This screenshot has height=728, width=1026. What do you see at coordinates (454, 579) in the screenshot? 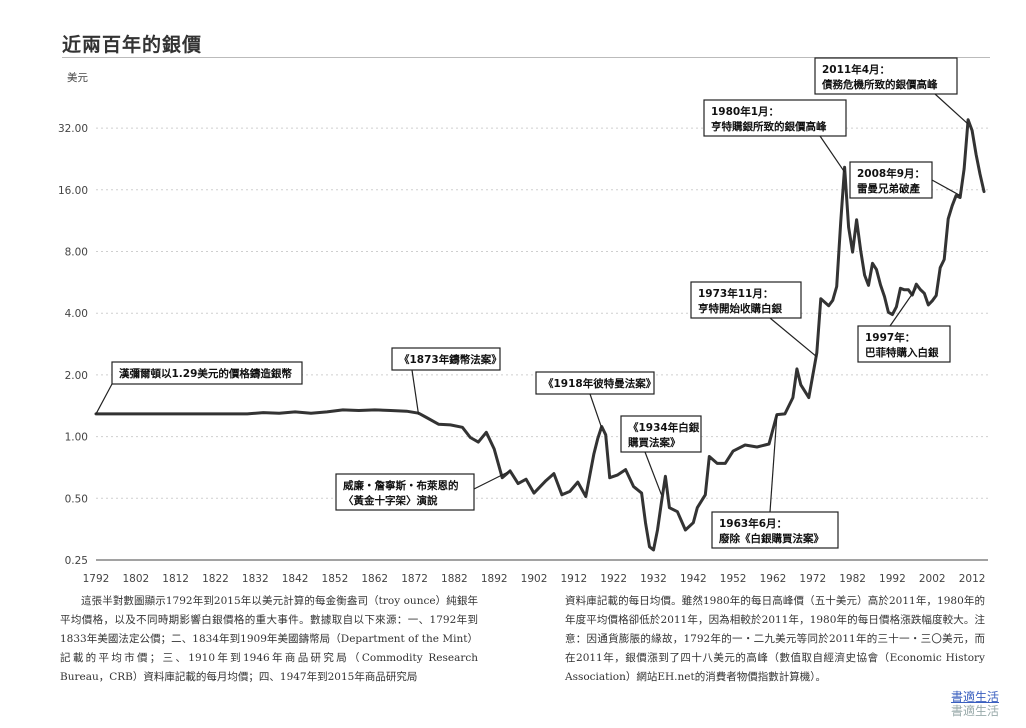
I see `x-tick-label: 1882` at bounding box center [454, 579].